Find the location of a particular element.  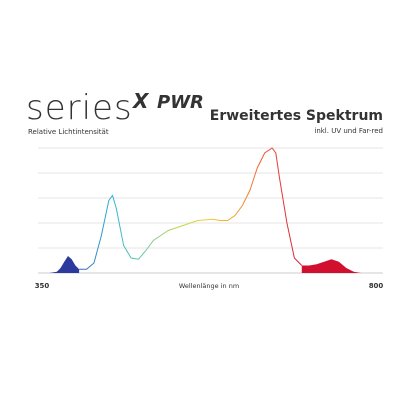

x-tick-label: 350 is located at coordinates (42, 286).